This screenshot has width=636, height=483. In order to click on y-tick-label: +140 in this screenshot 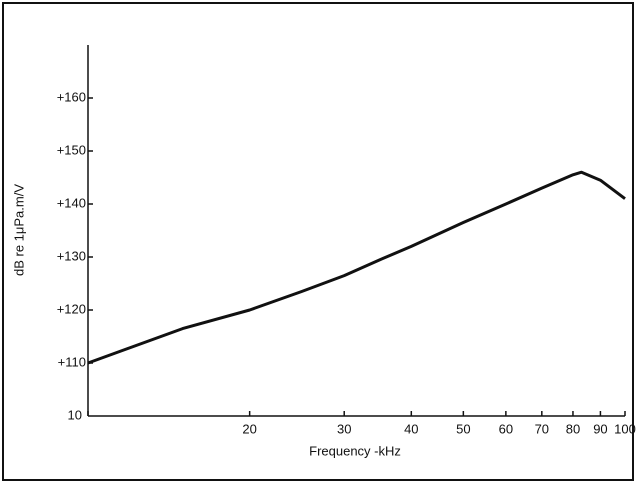, I will do `click(71, 202)`.